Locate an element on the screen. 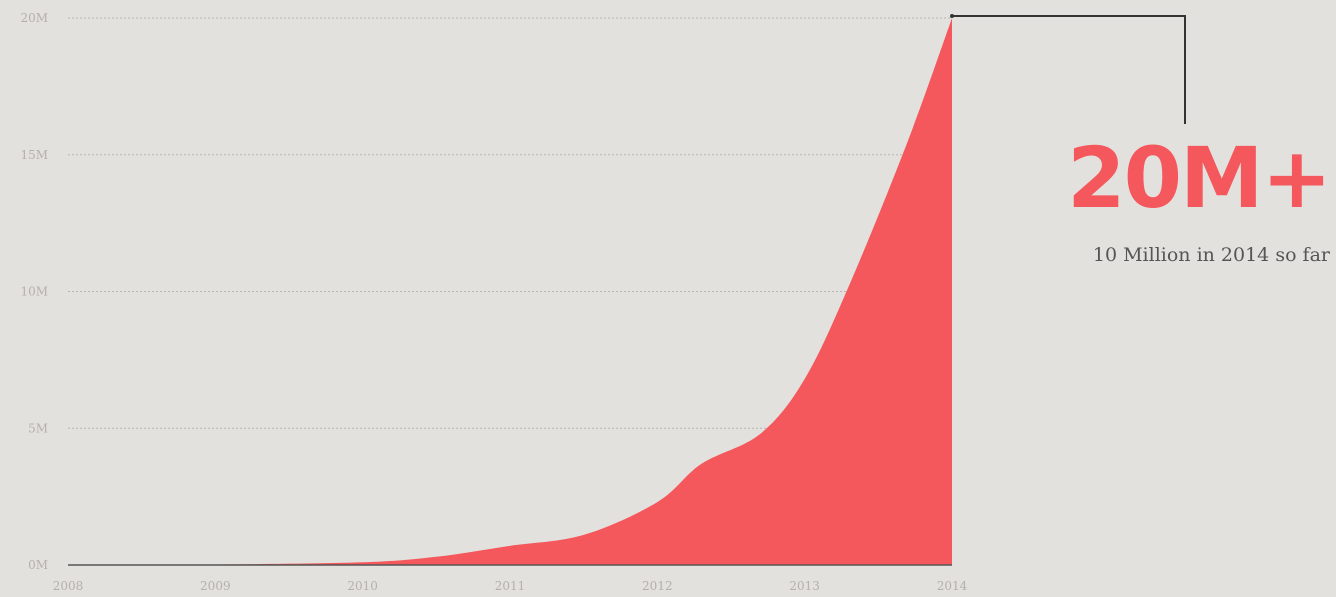  y-tick-label: 5M is located at coordinates (38, 428).